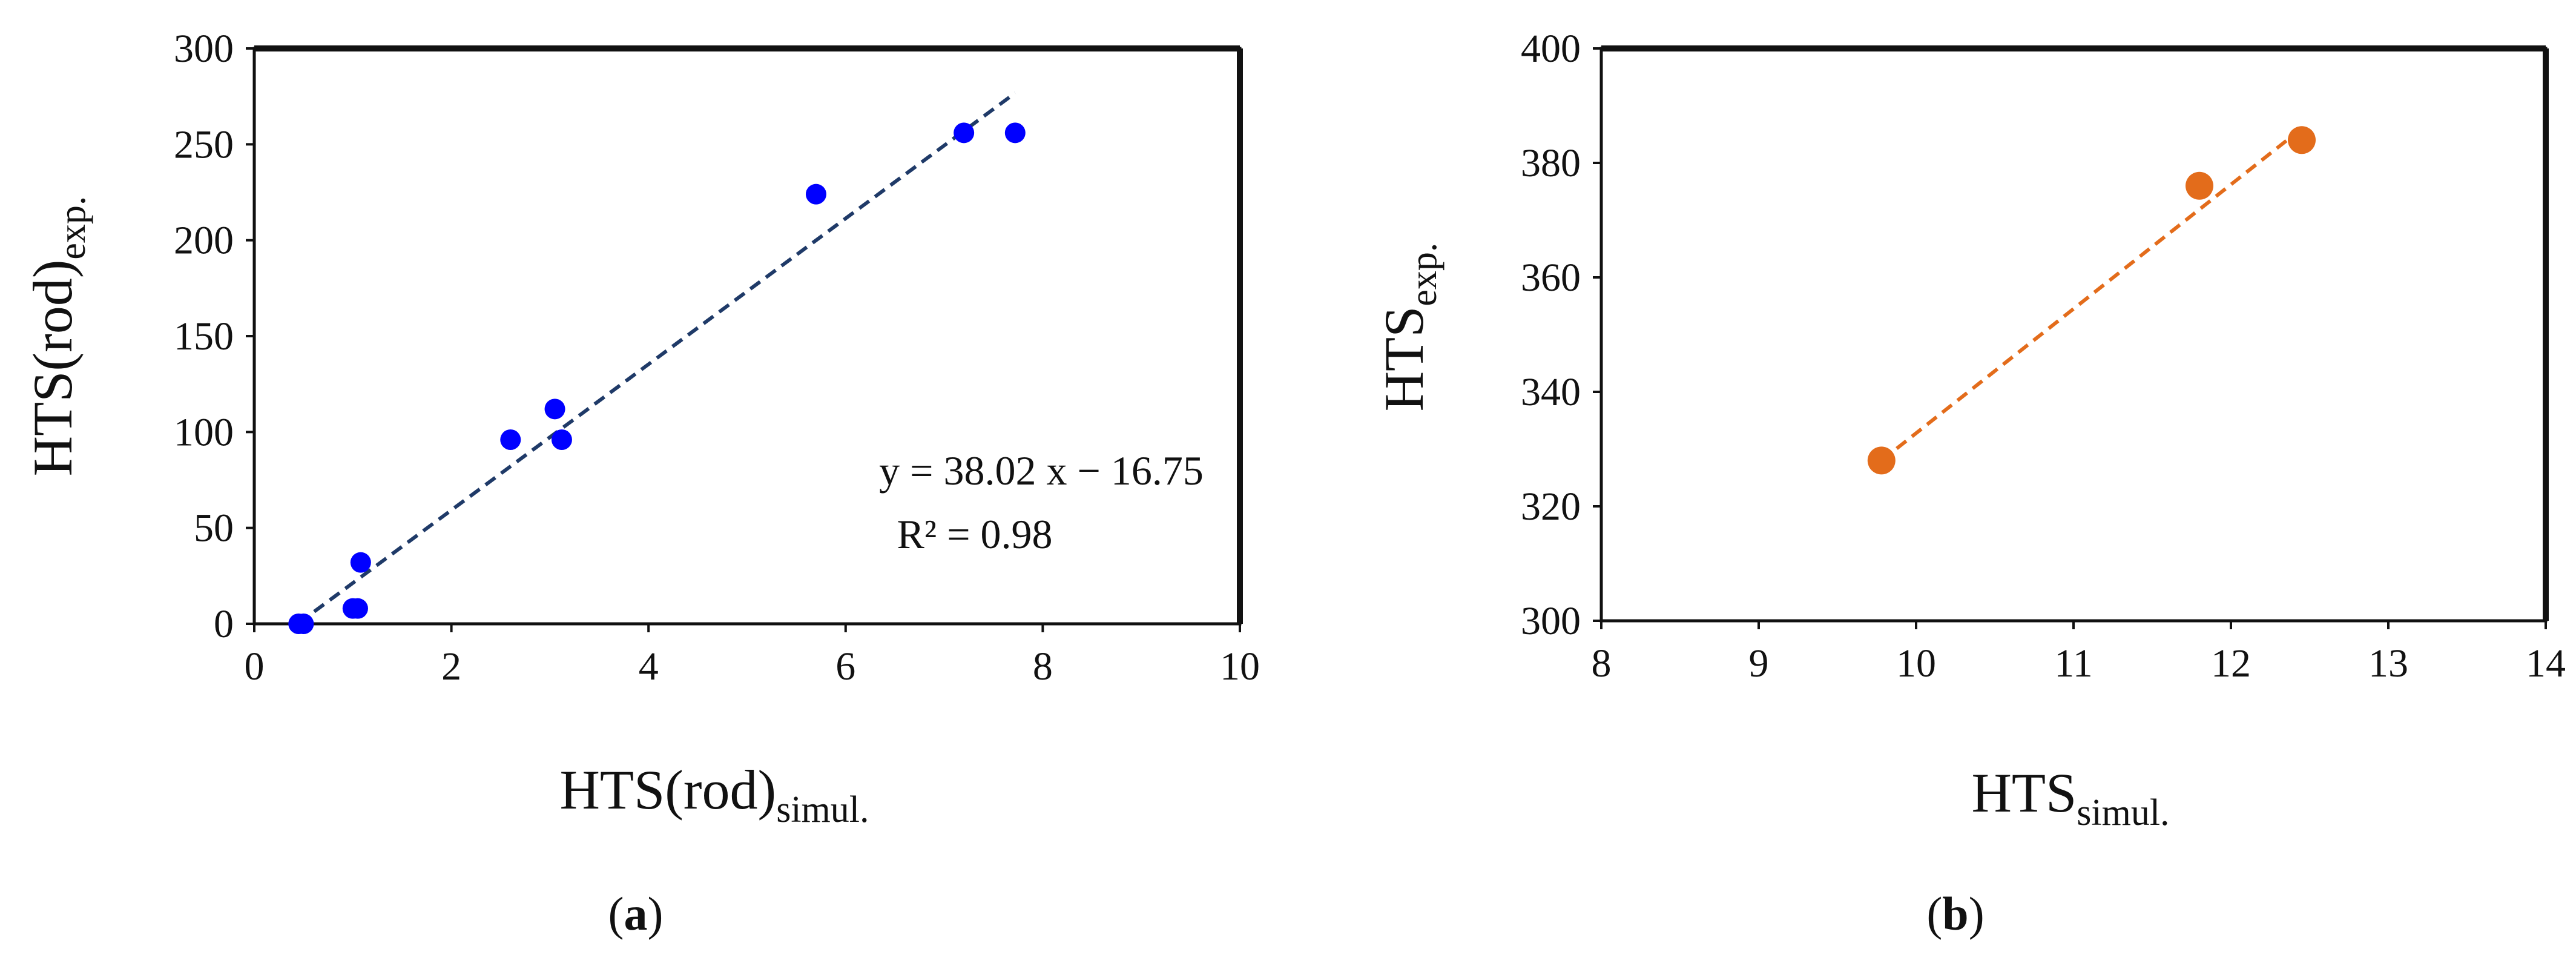  Describe the element at coordinates (667, 790) in the screenshot. I see `x-axis-title-a-main: HTS(rod)` at that location.